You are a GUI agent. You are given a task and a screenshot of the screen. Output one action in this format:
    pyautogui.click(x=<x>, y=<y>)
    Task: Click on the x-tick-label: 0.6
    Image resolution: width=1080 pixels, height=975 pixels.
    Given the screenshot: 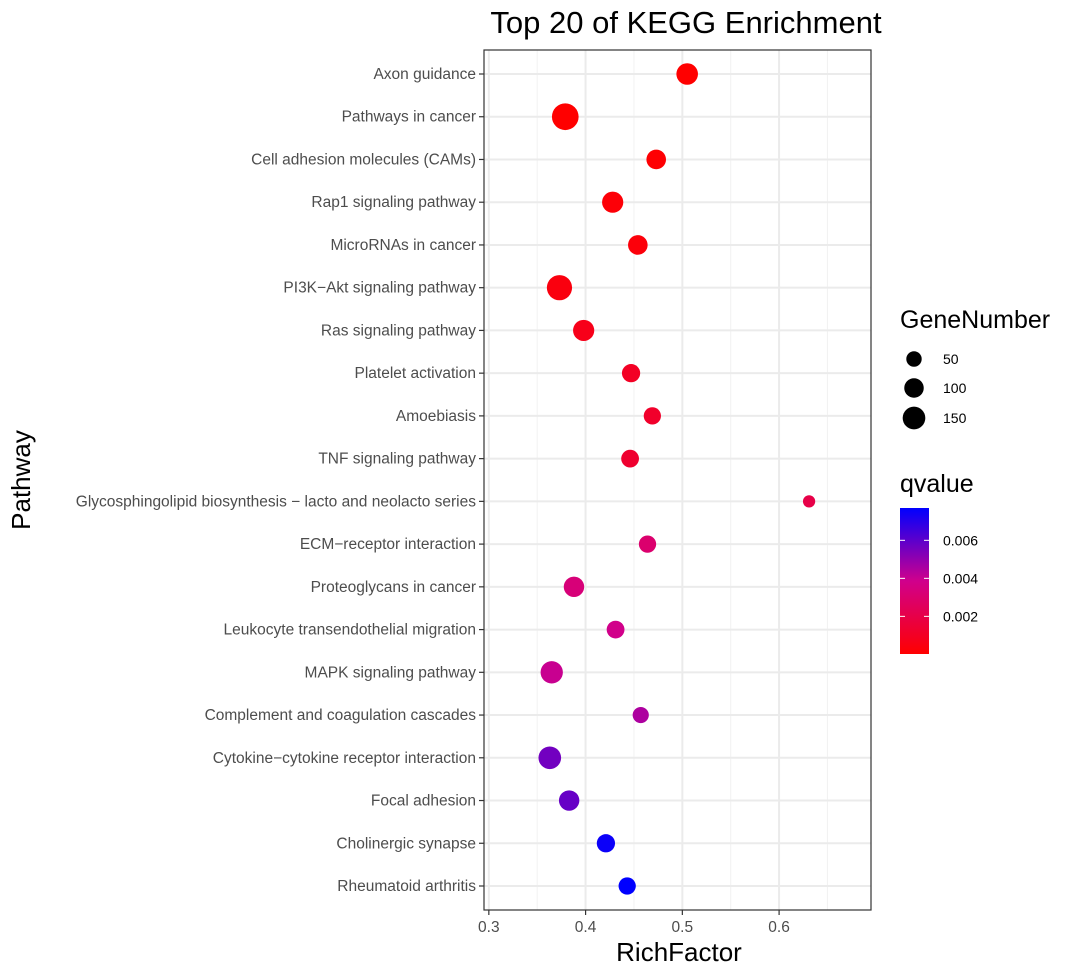 What is the action you would take?
    pyautogui.click(x=779, y=927)
    